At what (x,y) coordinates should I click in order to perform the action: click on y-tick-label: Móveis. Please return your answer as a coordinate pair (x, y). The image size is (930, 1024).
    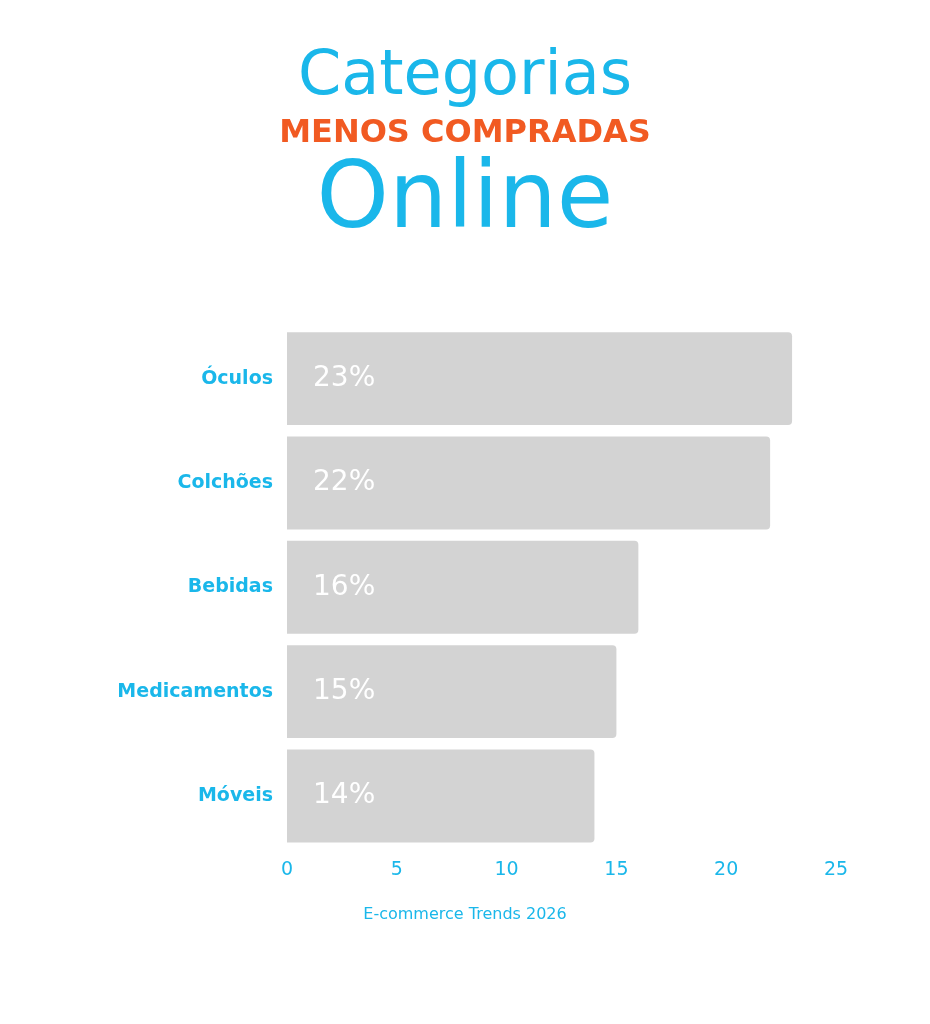
    Looking at the image, I should click on (235, 793).